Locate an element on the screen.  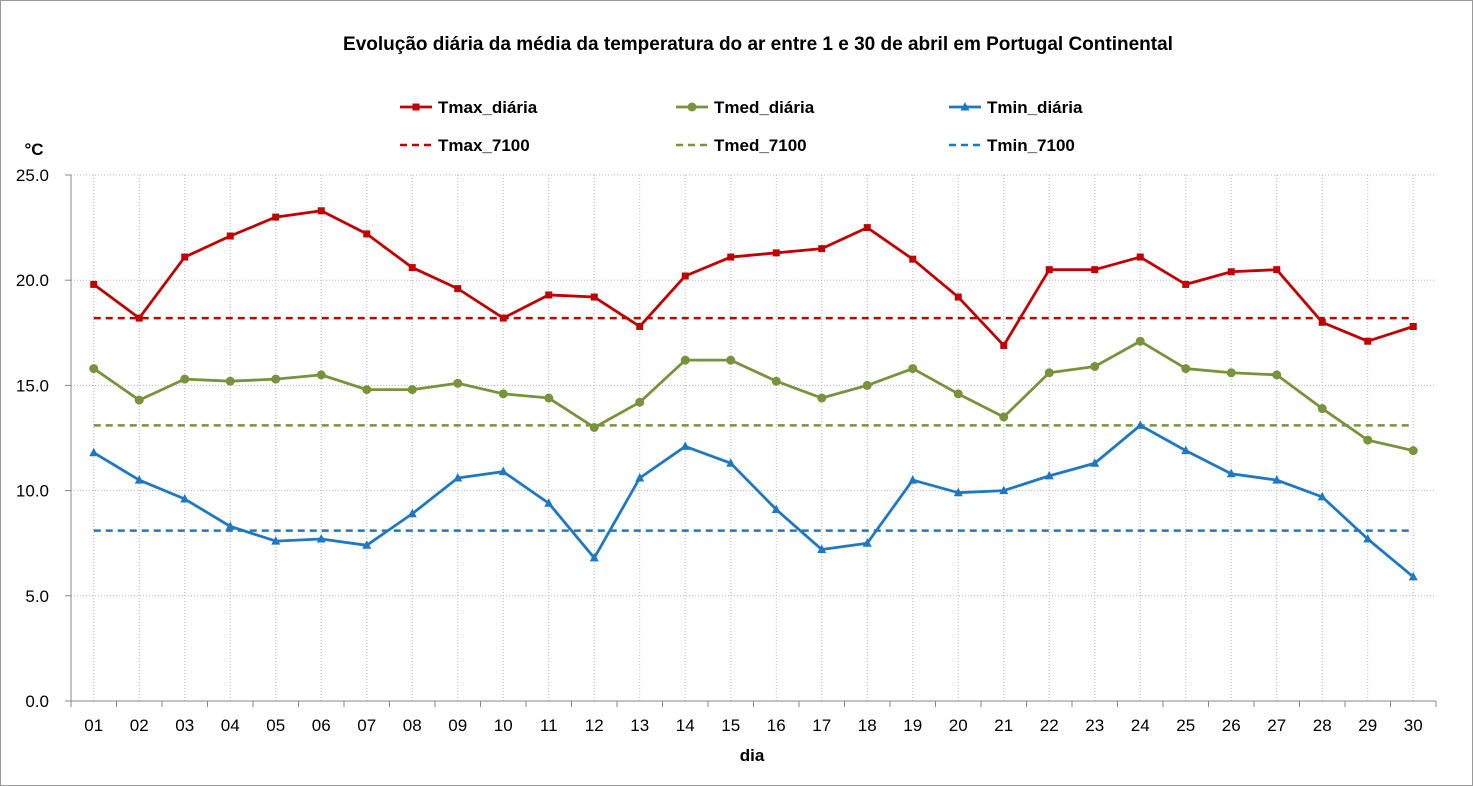
x-tick-label: 30 is located at coordinates (1413, 725).